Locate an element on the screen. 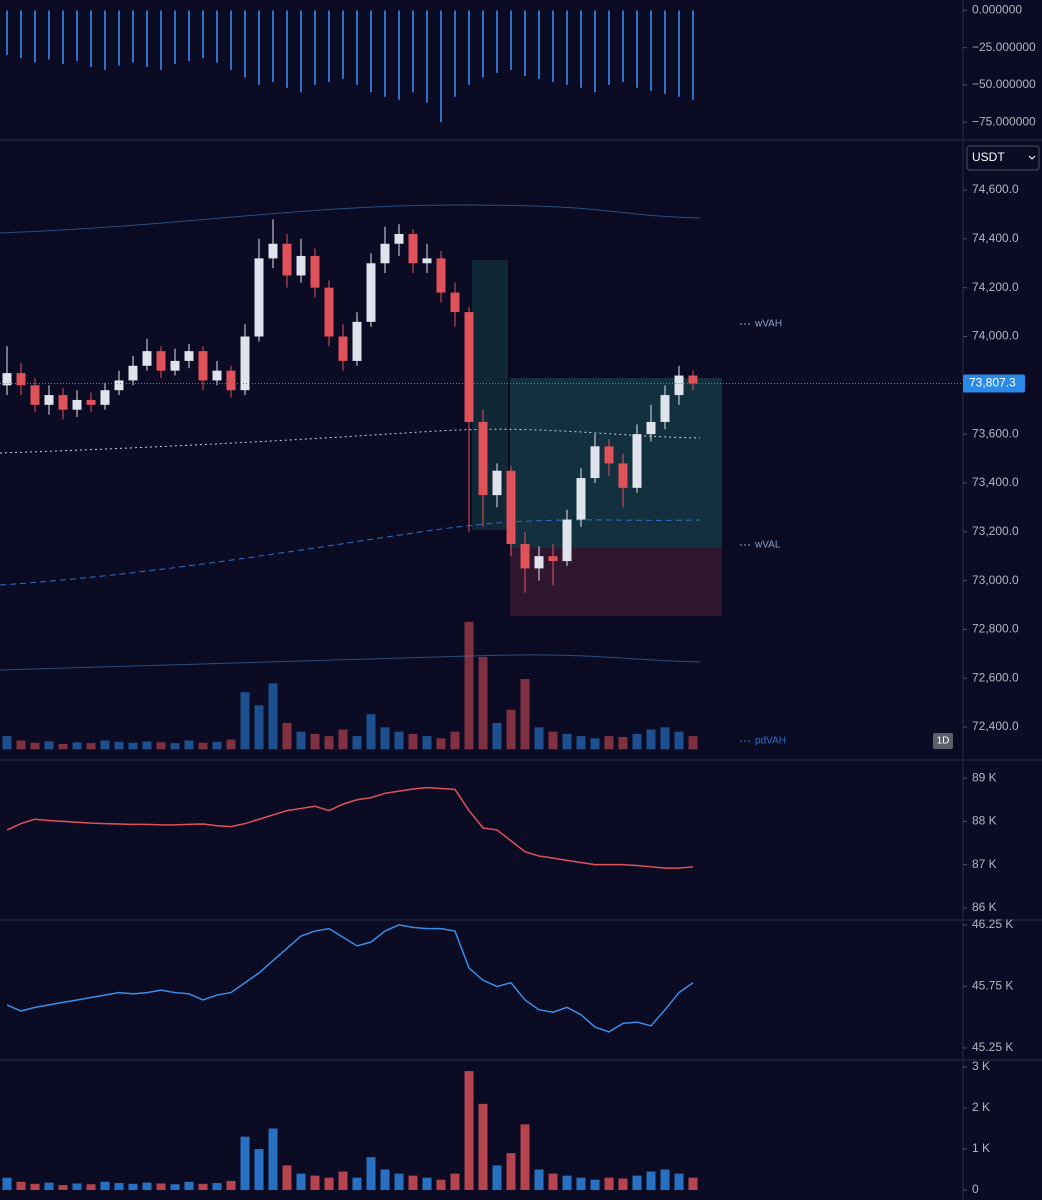 Image resolution: width=1042 pixels, height=1200 pixels. currency-label: USDT is located at coordinates (988, 157).